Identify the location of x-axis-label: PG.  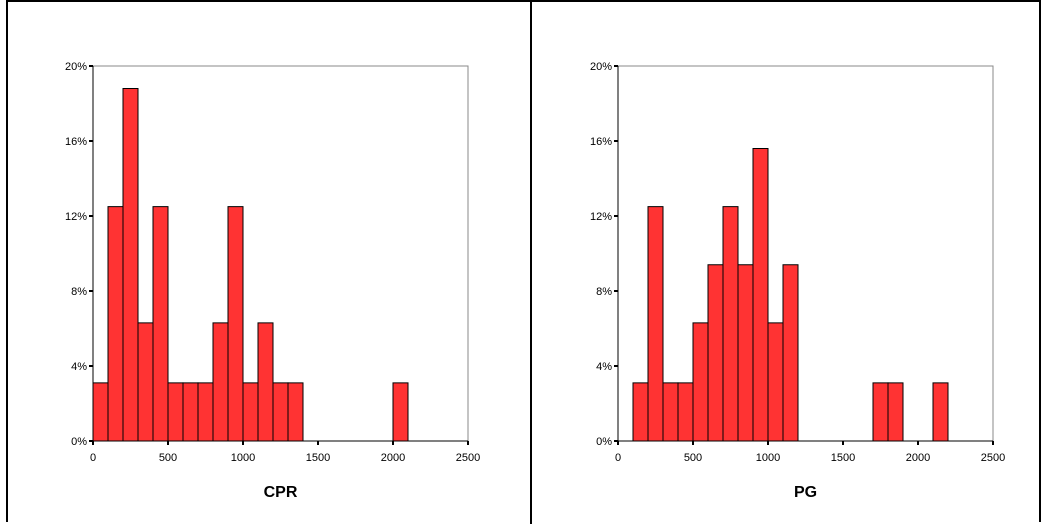
(805, 492).